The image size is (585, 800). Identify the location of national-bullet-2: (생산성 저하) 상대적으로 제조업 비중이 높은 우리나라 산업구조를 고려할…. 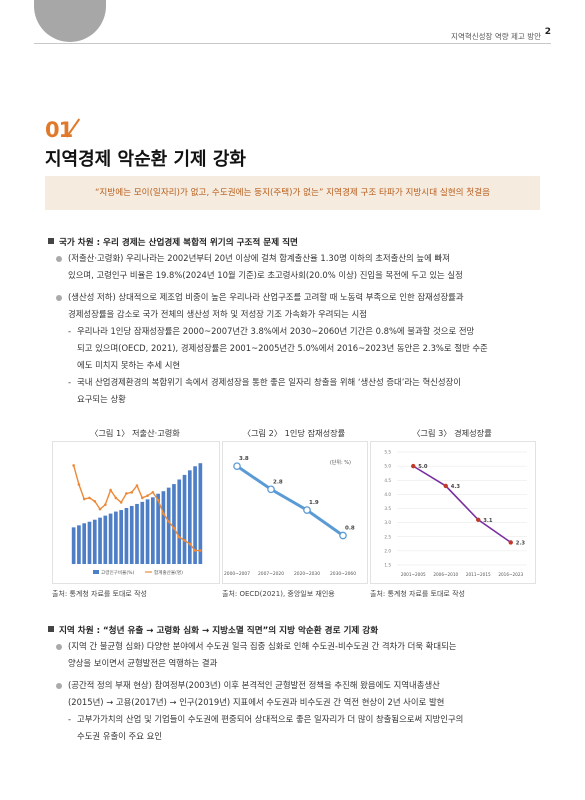
(298, 306).